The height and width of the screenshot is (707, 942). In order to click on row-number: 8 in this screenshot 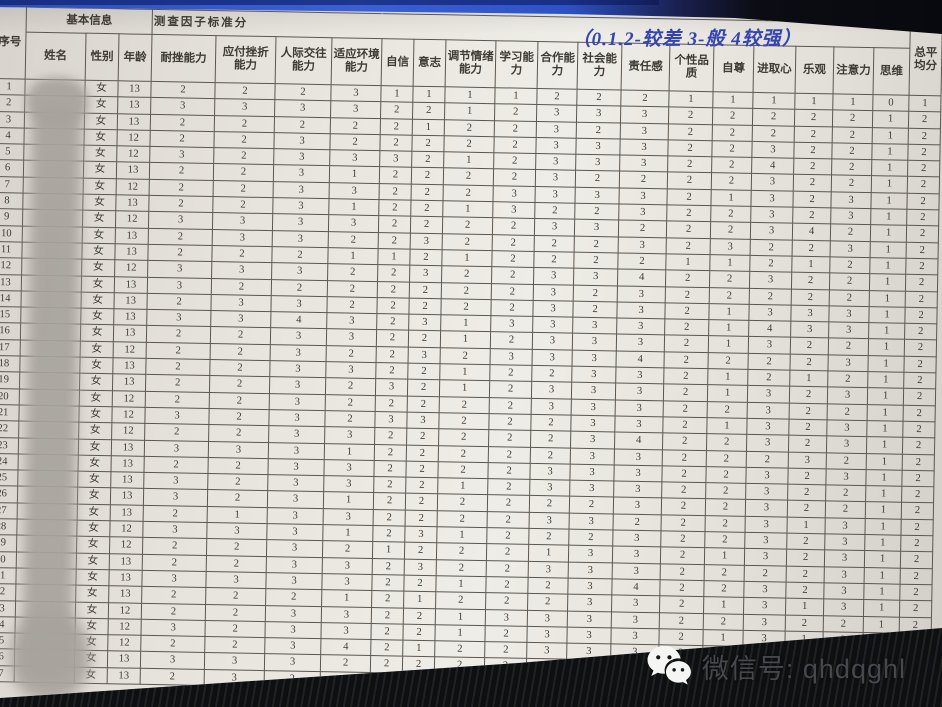, I will do `click(12, 201)`.